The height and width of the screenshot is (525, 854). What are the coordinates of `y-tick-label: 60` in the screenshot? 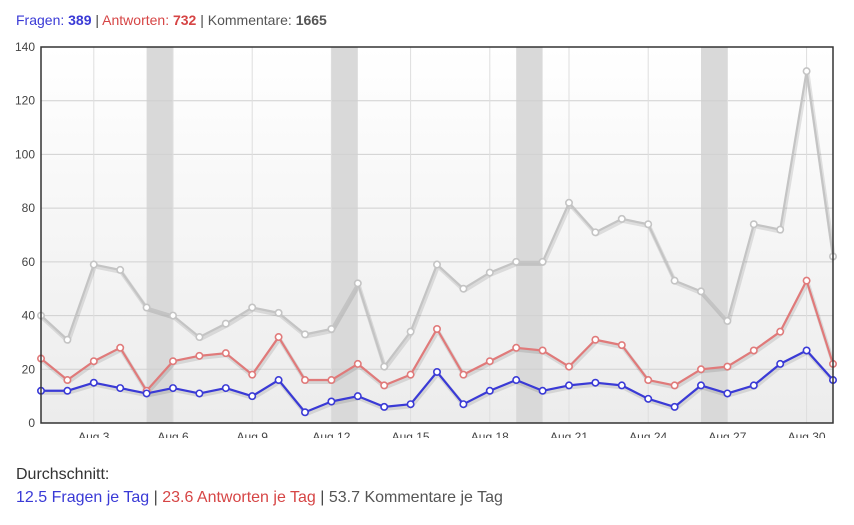 It's located at (29, 262).